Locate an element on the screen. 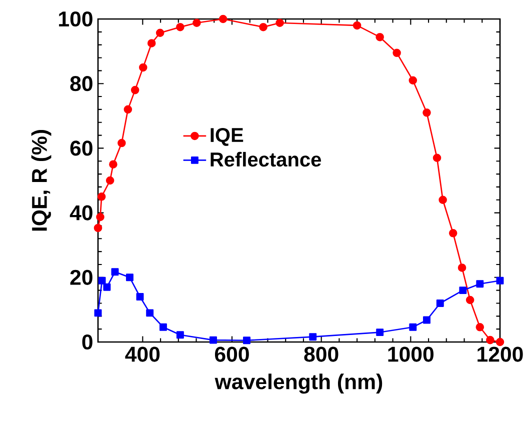  x-tick-label: 400 is located at coordinates (142, 354).